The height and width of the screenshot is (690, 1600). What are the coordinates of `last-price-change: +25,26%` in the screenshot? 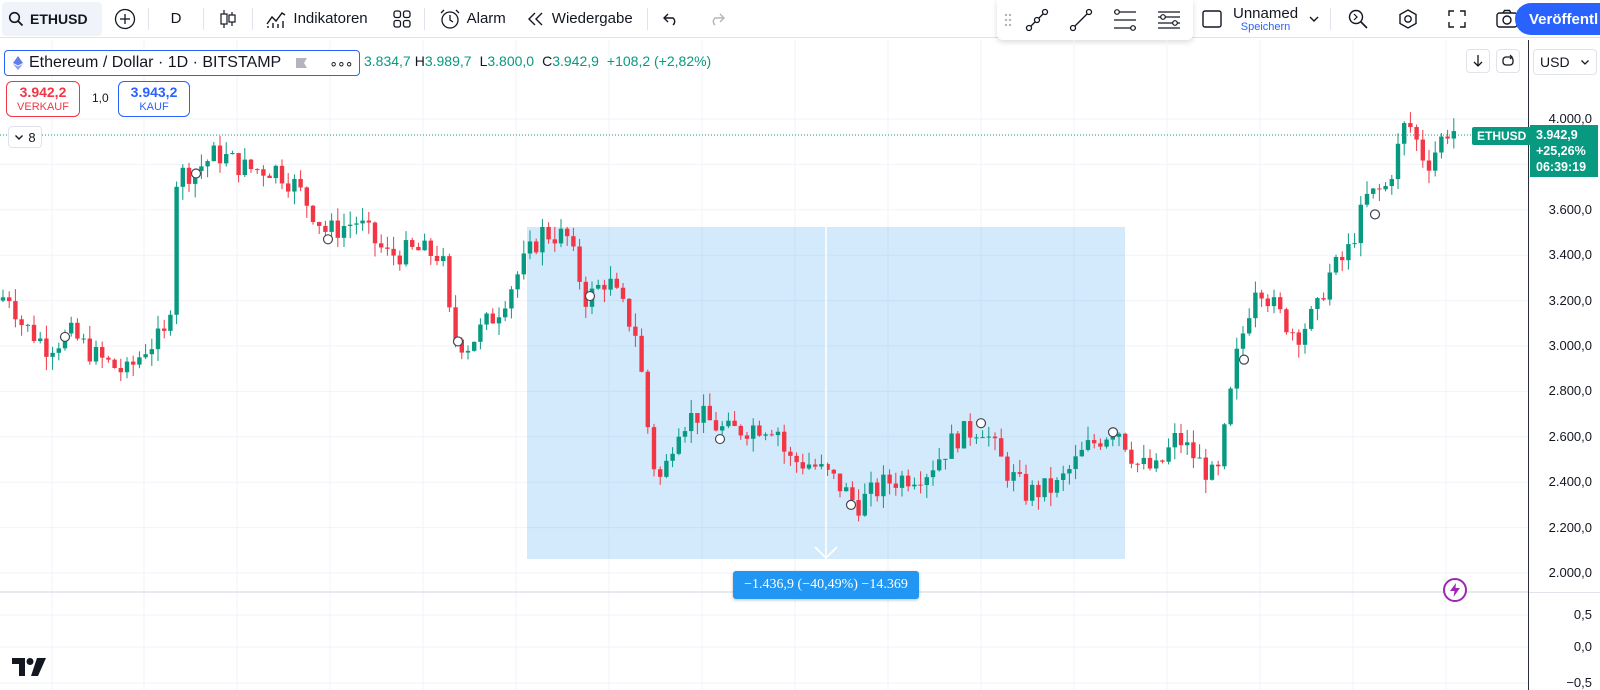 It's located at (1561, 151).